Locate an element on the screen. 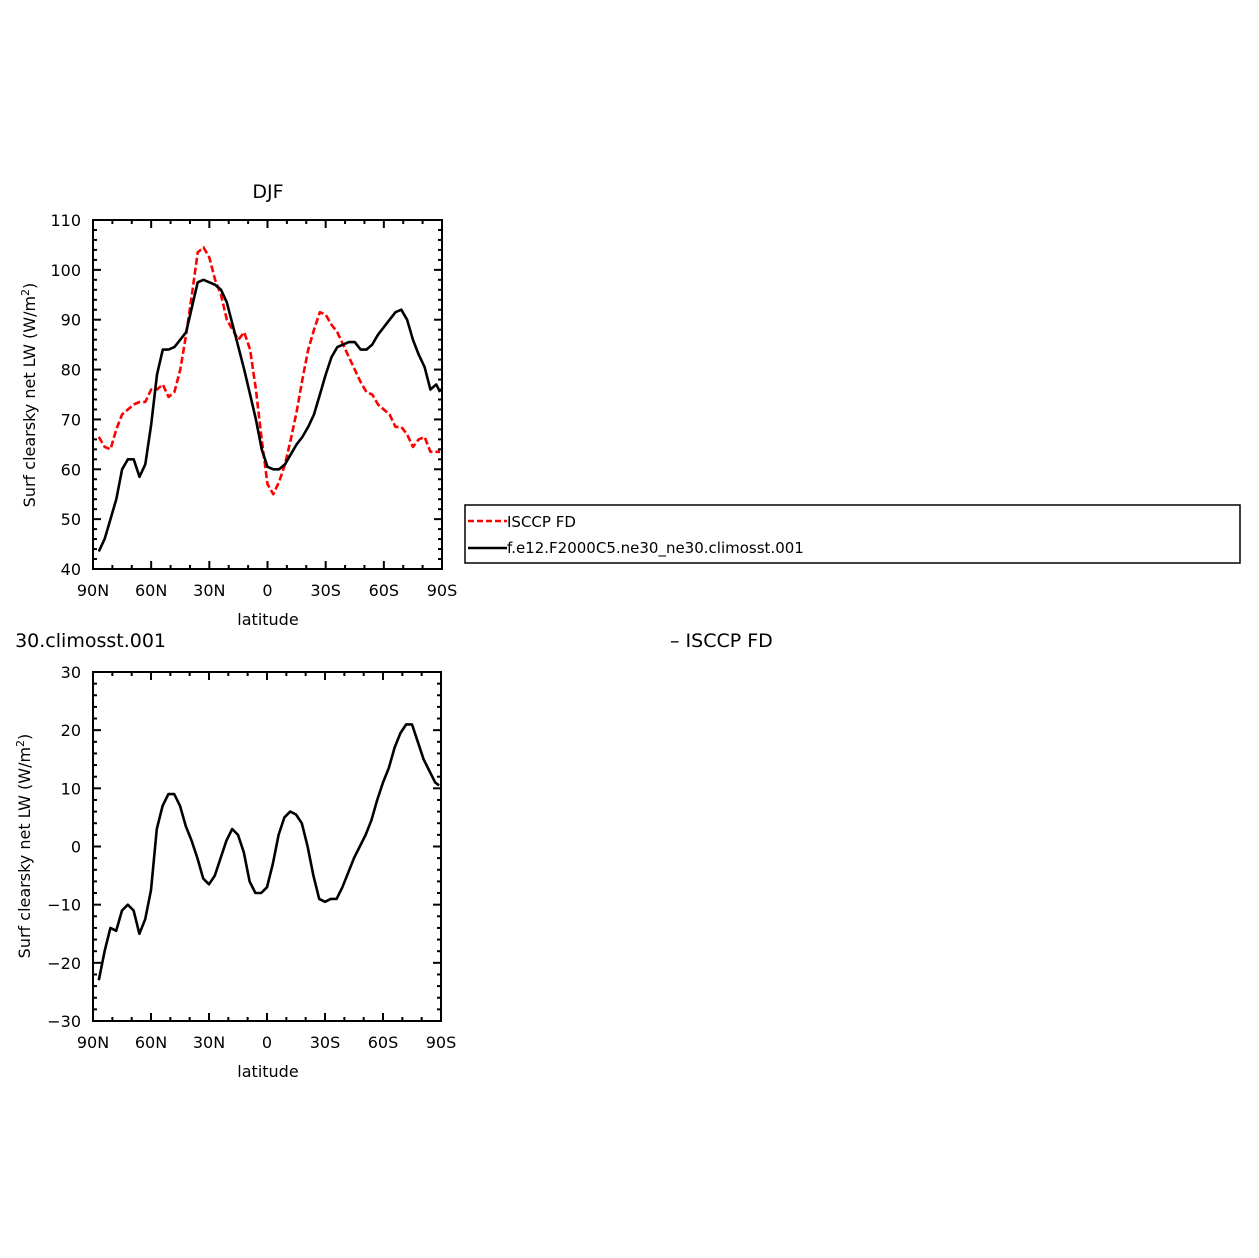 Image resolution: width=1259 pixels, height=1258 pixels. panel1-y-axis-label-main: Surf clearsky net LW (W/m is located at coordinates (29, 401).